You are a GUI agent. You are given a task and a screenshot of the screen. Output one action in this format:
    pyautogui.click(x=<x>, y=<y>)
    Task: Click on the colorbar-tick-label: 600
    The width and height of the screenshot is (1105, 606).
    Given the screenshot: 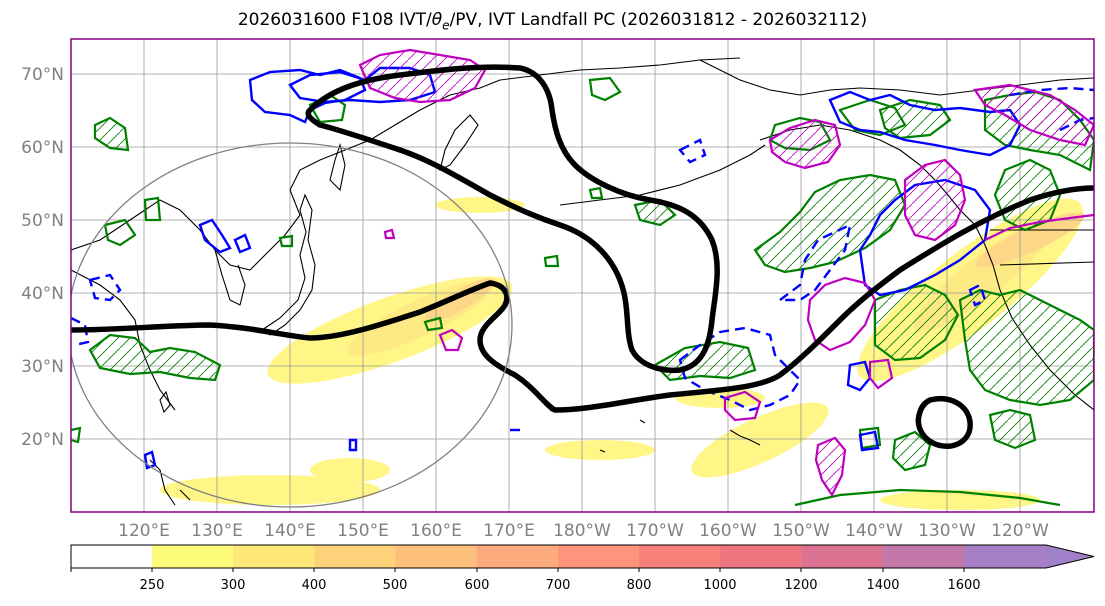 What is the action you would take?
    pyautogui.click(x=477, y=585)
    